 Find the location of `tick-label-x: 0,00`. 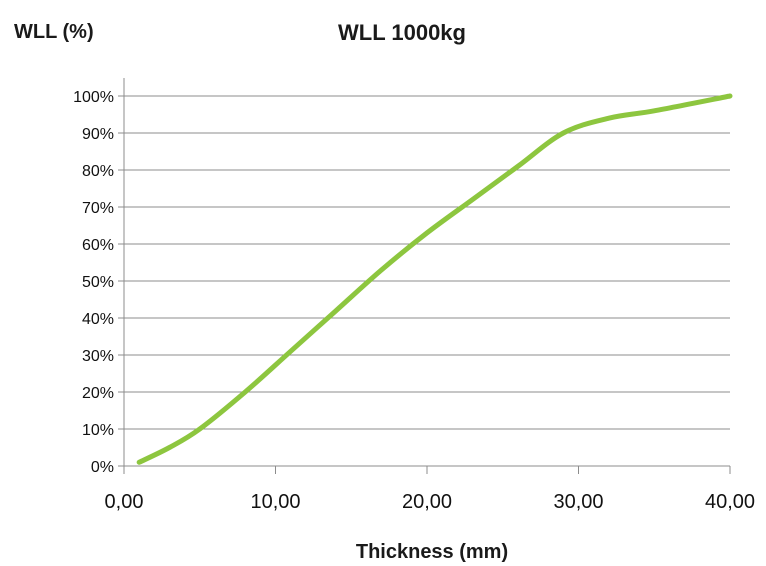

tick-label-x: 0,00 is located at coordinates (124, 502).